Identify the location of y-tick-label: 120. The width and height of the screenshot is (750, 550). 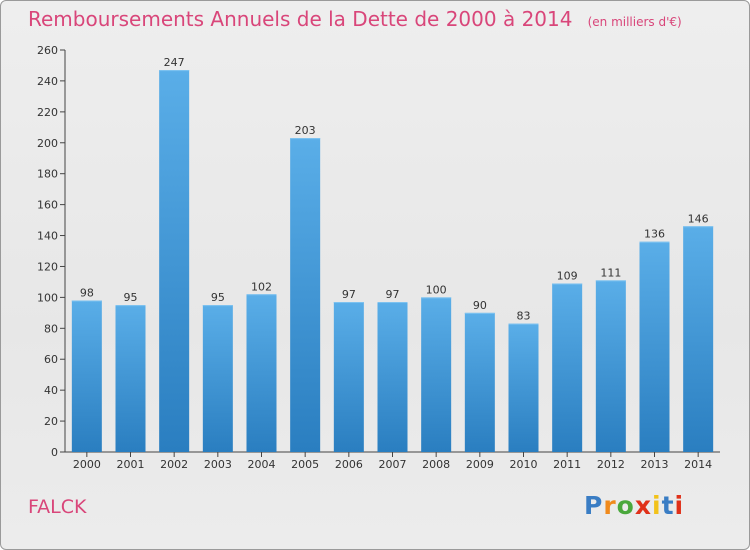
(47, 266).